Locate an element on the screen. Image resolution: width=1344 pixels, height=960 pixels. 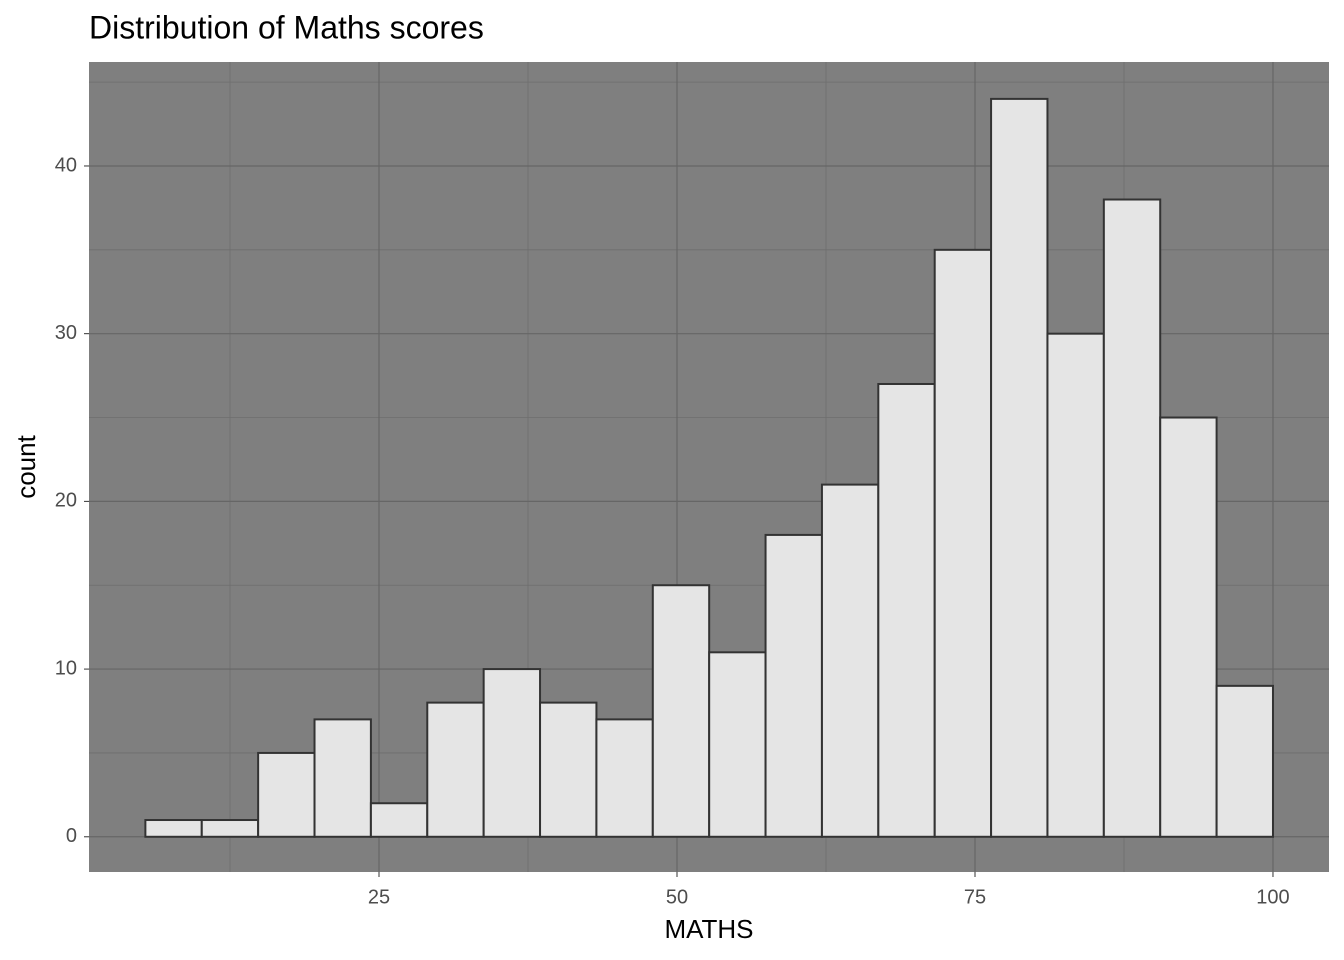
y-tick-label: 30 is located at coordinates (66, 333).